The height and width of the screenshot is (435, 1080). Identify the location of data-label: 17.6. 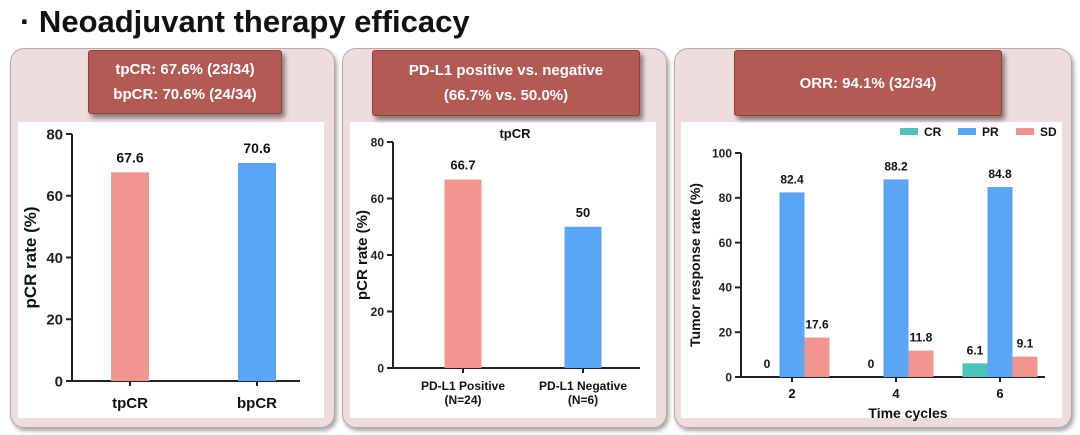
(817, 325).